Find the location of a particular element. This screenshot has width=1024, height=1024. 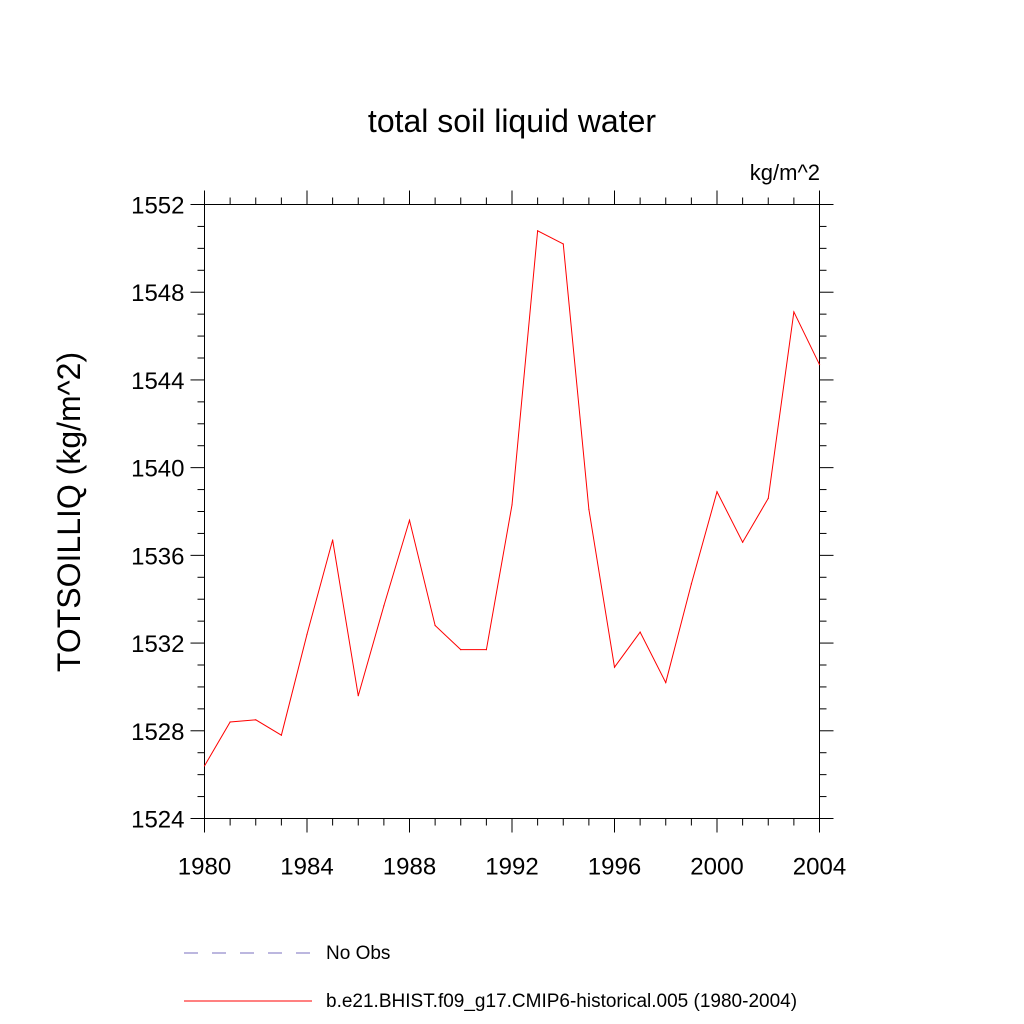

x-tick-label: 1992 is located at coordinates (511, 867).